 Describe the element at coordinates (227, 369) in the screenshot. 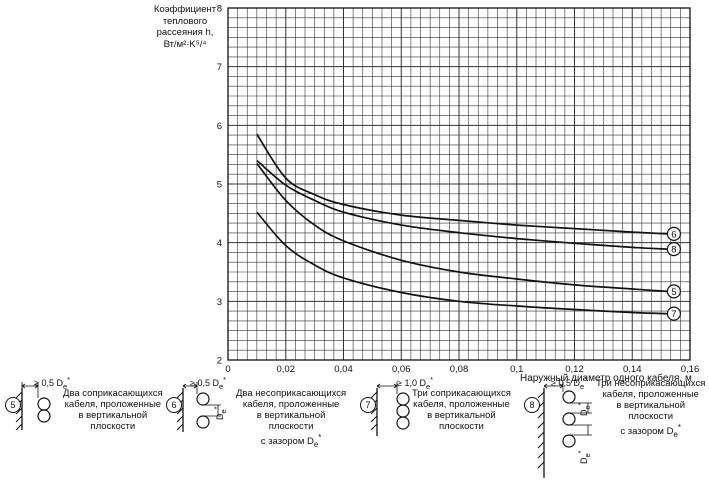

I see `x-tick-label: 0` at that location.